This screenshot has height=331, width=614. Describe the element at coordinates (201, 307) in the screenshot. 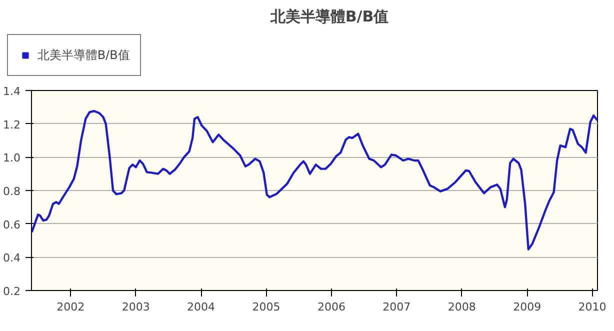

I see `x-tick-label: 2004` at that location.